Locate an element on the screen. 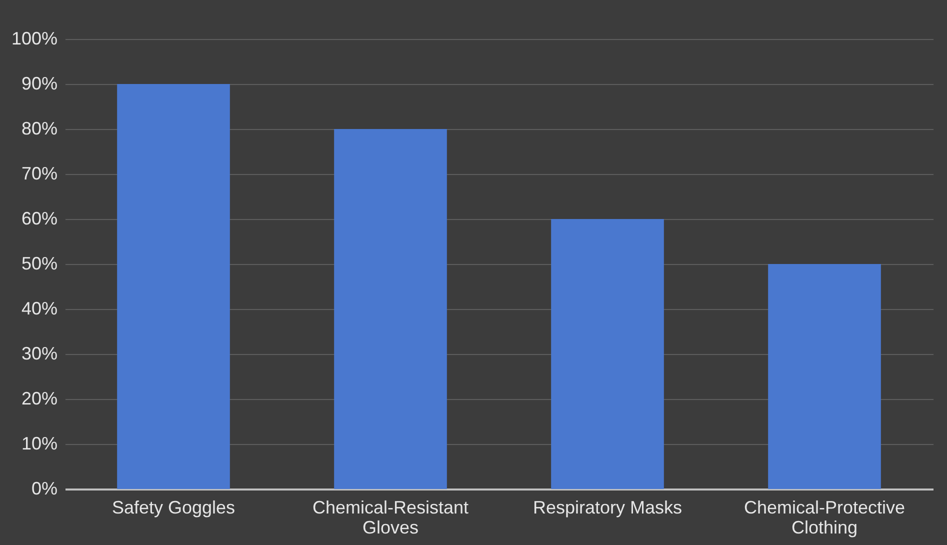 This screenshot has height=545, width=947. y-tick-label: 20% is located at coordinates (39, 398).